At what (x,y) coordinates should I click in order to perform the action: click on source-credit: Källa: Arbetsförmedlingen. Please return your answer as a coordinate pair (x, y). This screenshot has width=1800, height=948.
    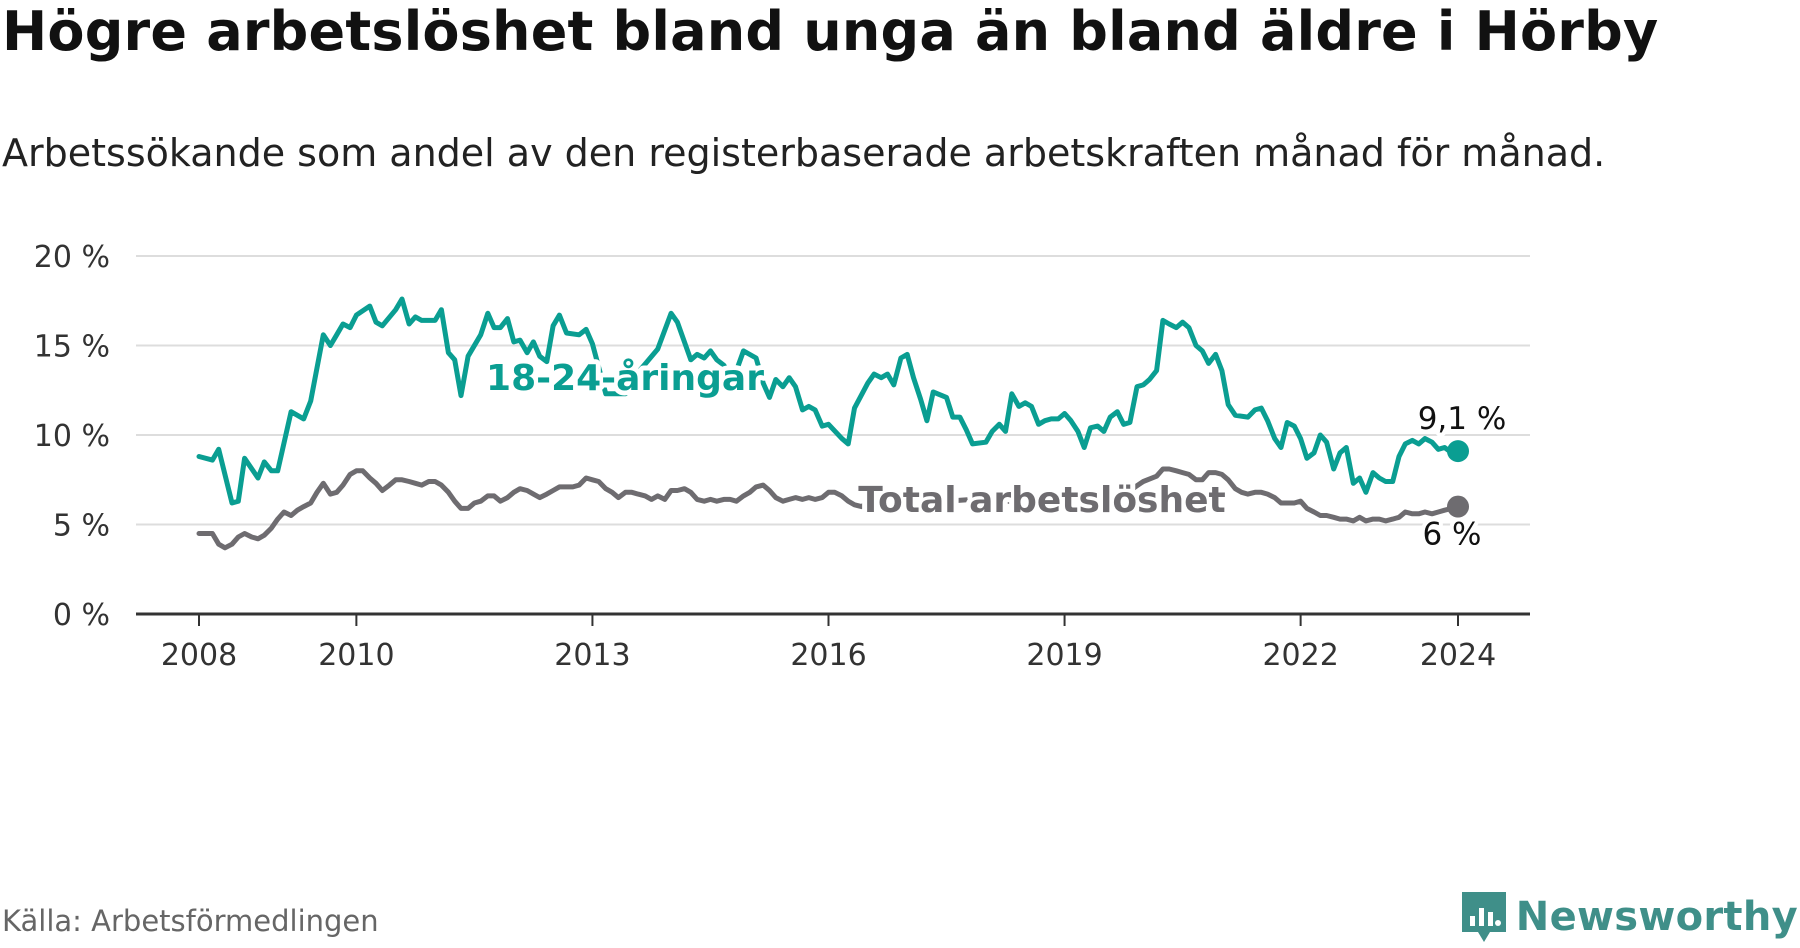
    Looking at the image, I should click on (190, 921).